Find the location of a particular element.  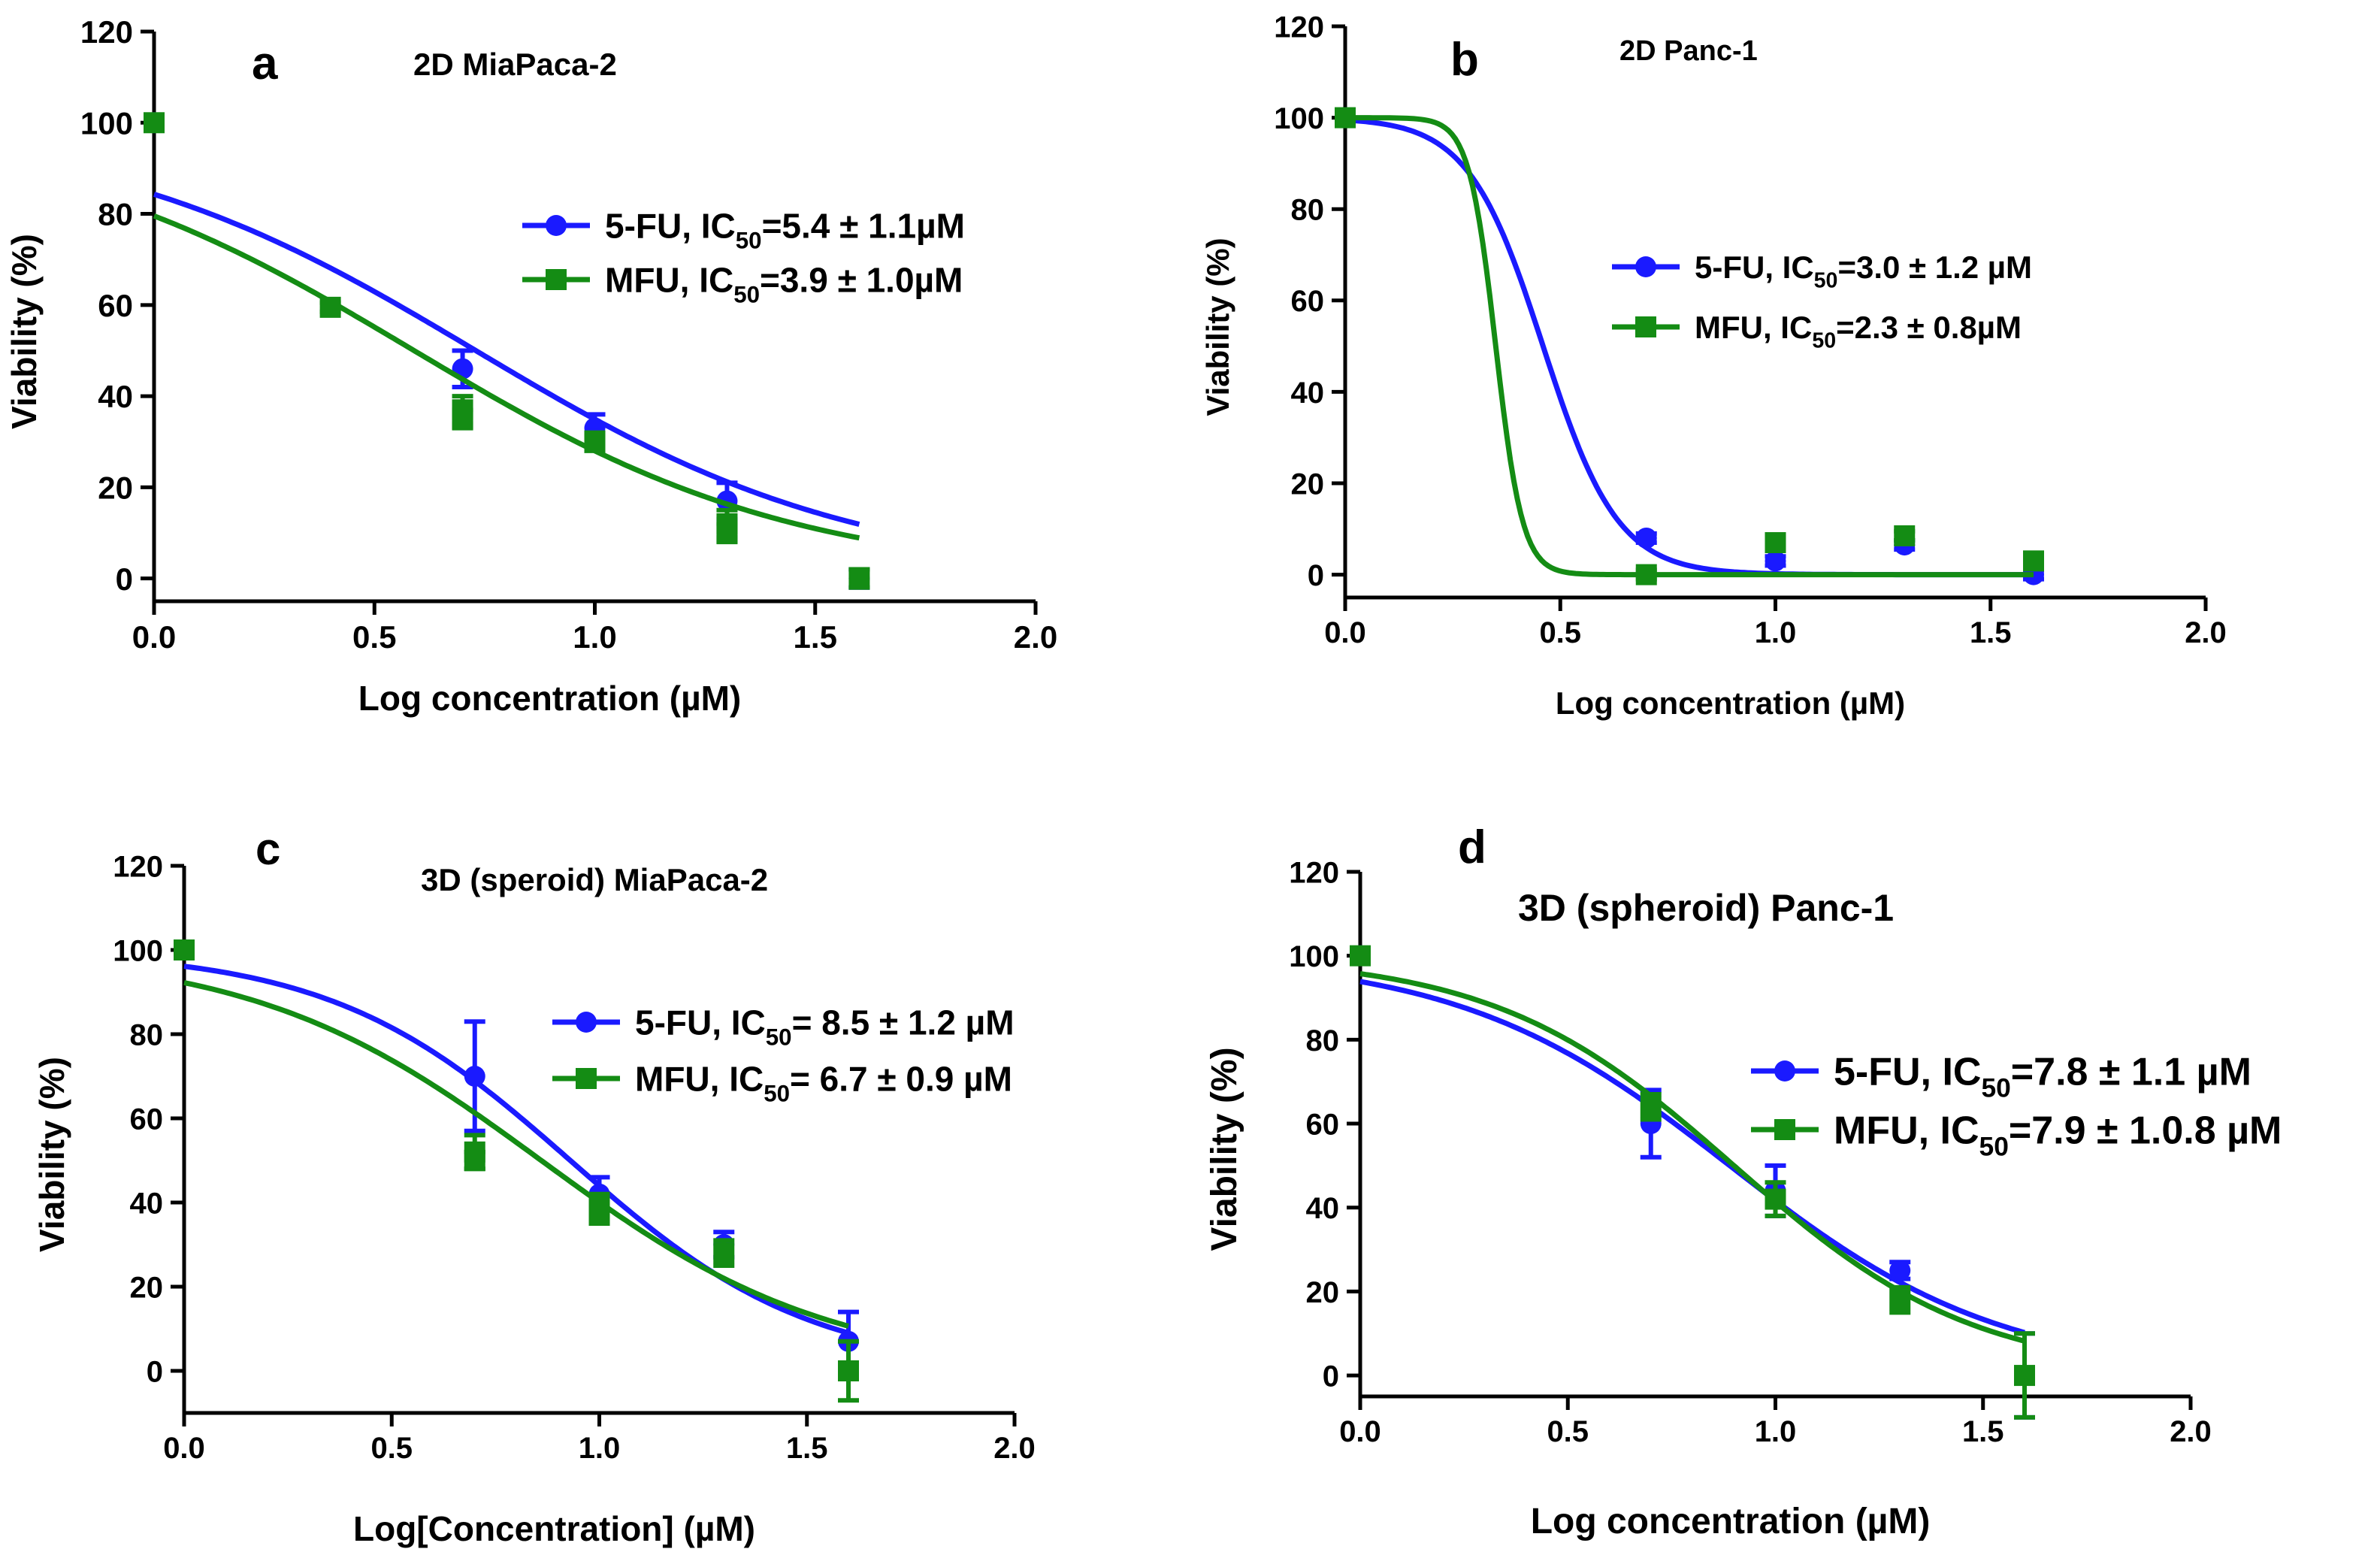

series-five-fu: 5-FU, IC50=5.4 ± 1.1µM is located at coordinates (554, 351).